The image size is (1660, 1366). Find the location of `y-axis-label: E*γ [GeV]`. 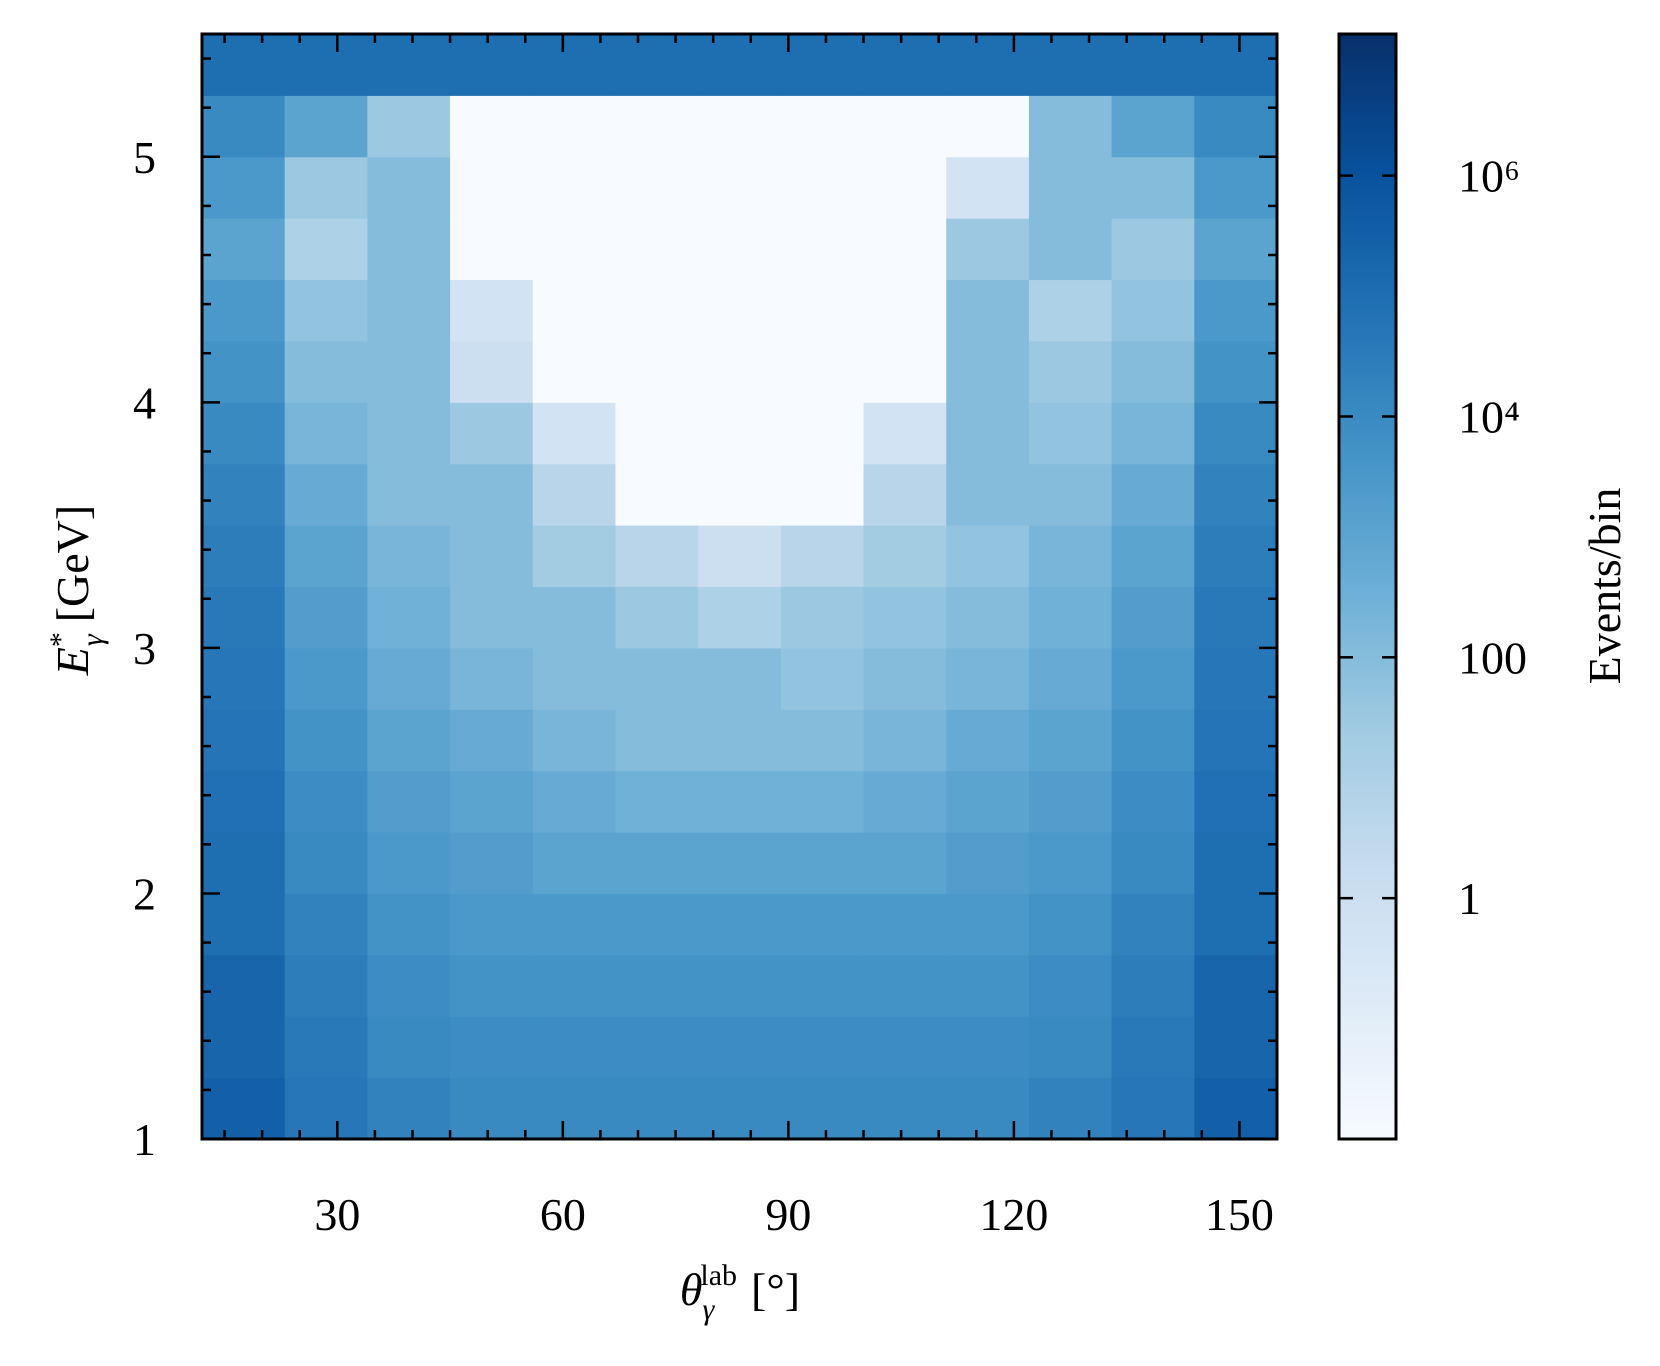

y-axis-label: E*γ [GeV] is located at coordinates (76, 590).